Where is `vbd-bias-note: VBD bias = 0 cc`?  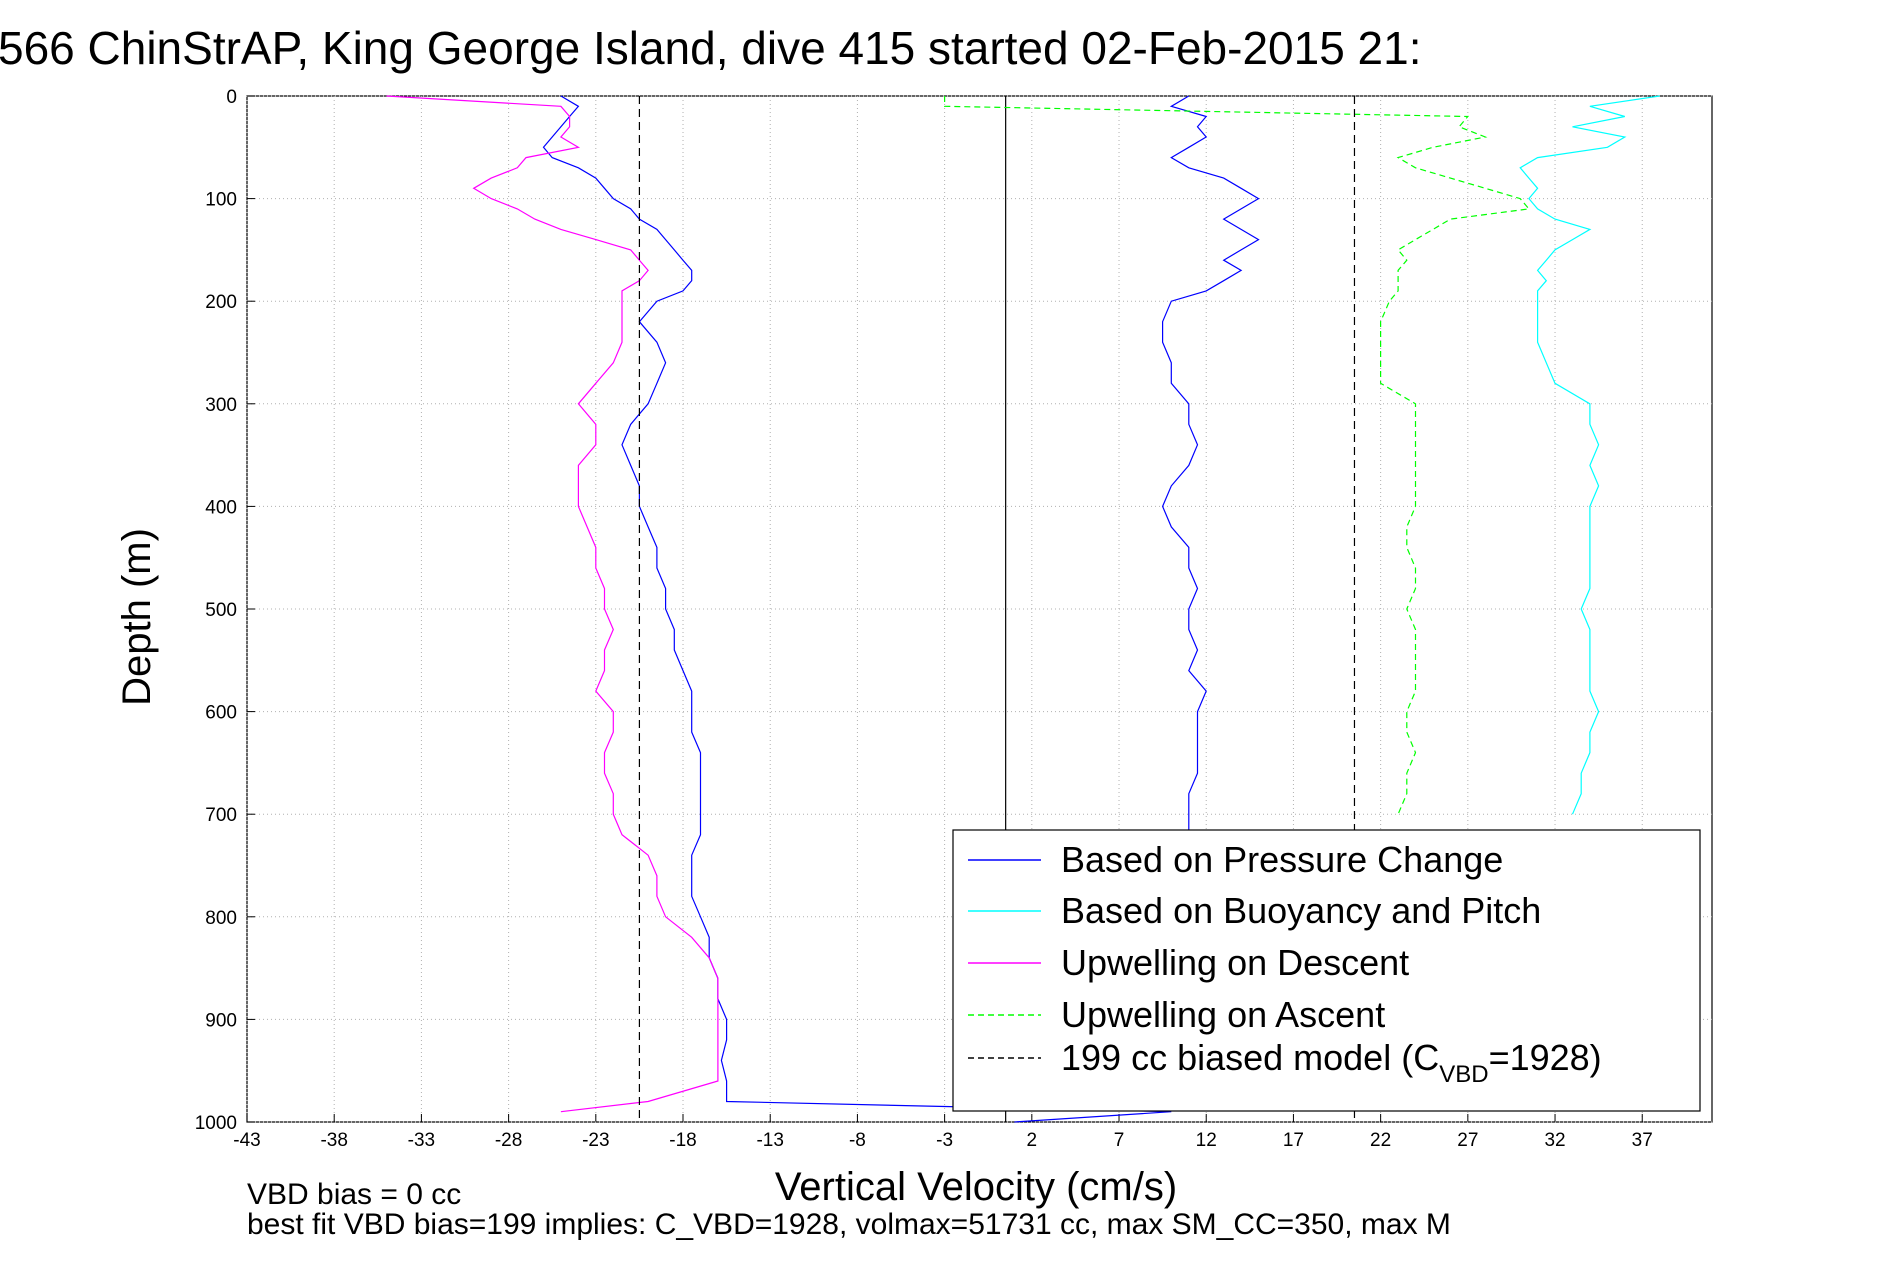
vbd-bias-note: VBD bias = 0 cc is located at coordinates (354, 1194).